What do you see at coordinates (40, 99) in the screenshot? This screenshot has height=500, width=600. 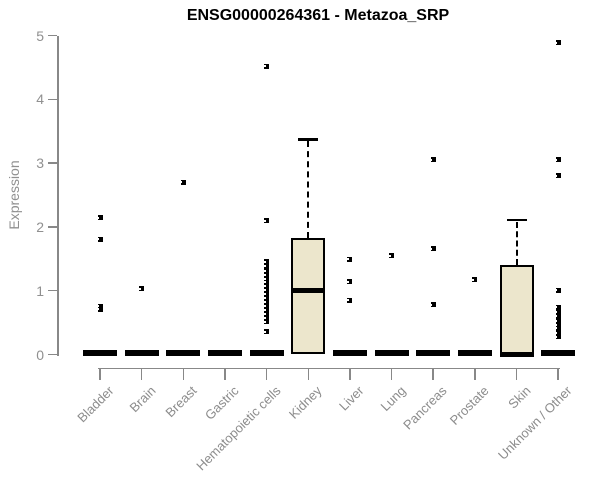 I see `y-tick-label: 4` at bounding box center [40, 99].